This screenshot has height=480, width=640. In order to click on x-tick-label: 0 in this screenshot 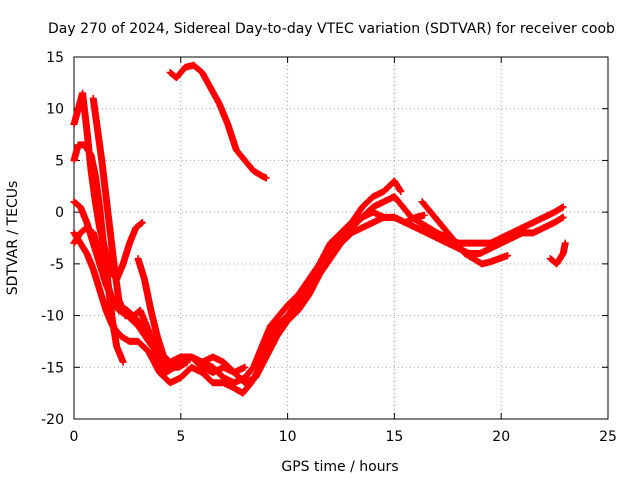, I will do `click(74, 437)`.